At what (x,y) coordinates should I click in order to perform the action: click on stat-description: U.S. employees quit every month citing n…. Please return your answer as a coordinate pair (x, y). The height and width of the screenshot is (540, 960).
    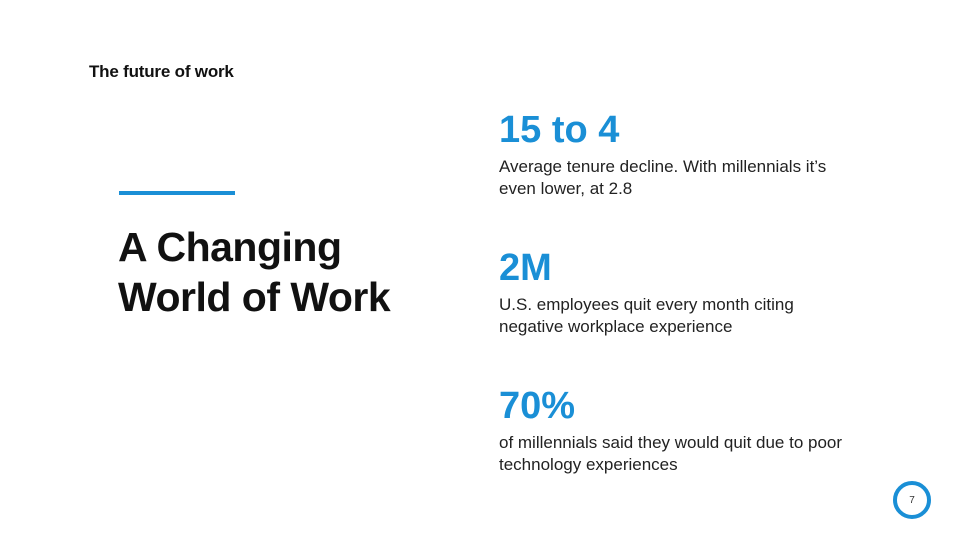
    Looking at the image, I should click on (699, 316).